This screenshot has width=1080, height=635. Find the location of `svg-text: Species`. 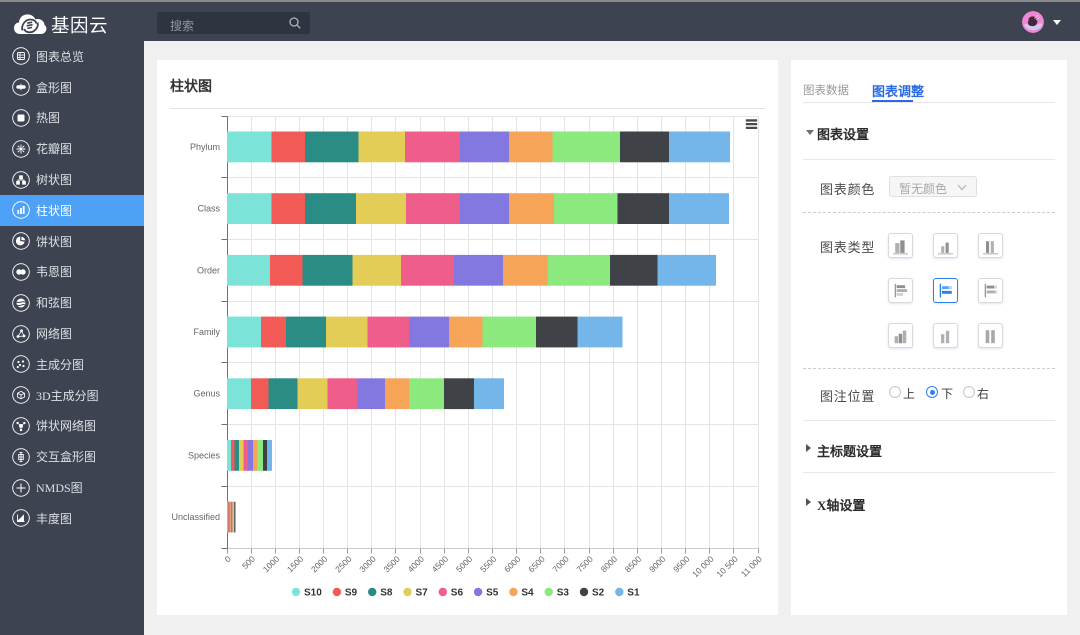

svg-text: Species is located at coordinates (204, 455).